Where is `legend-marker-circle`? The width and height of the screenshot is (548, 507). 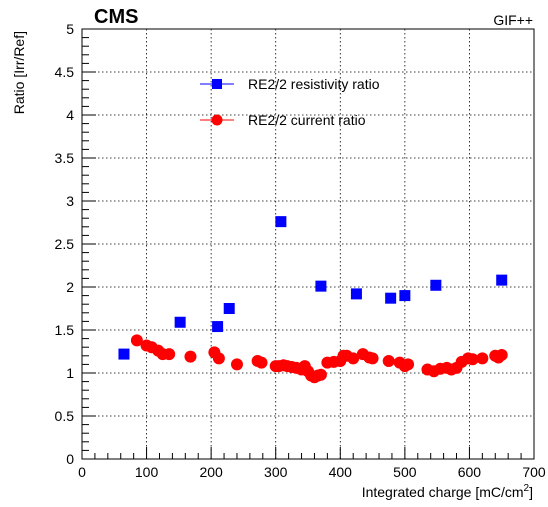 legend-marker-circle is located at coordinates (217, 120).